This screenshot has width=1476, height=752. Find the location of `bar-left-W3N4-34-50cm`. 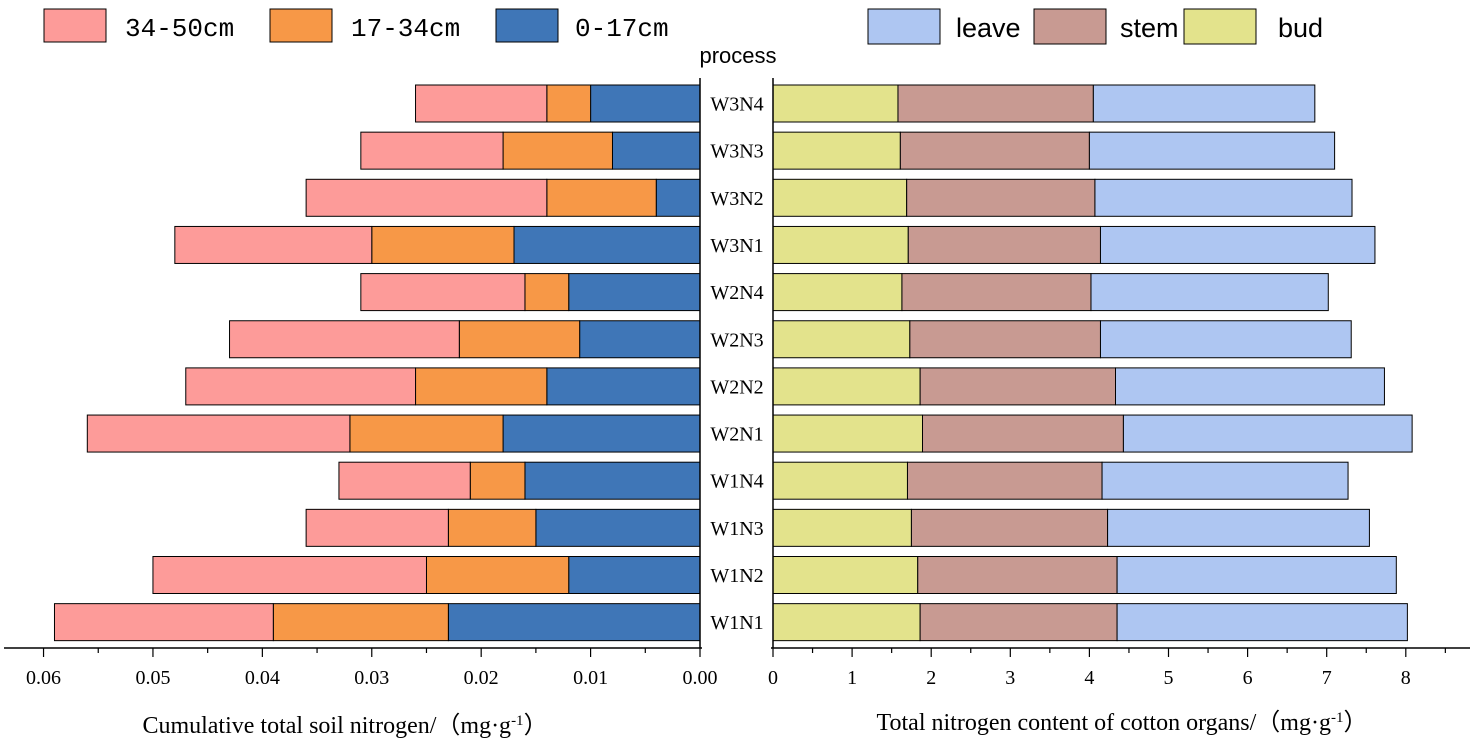

bar-left-W3N4-34-50cm is located at coordinates (481, 103).